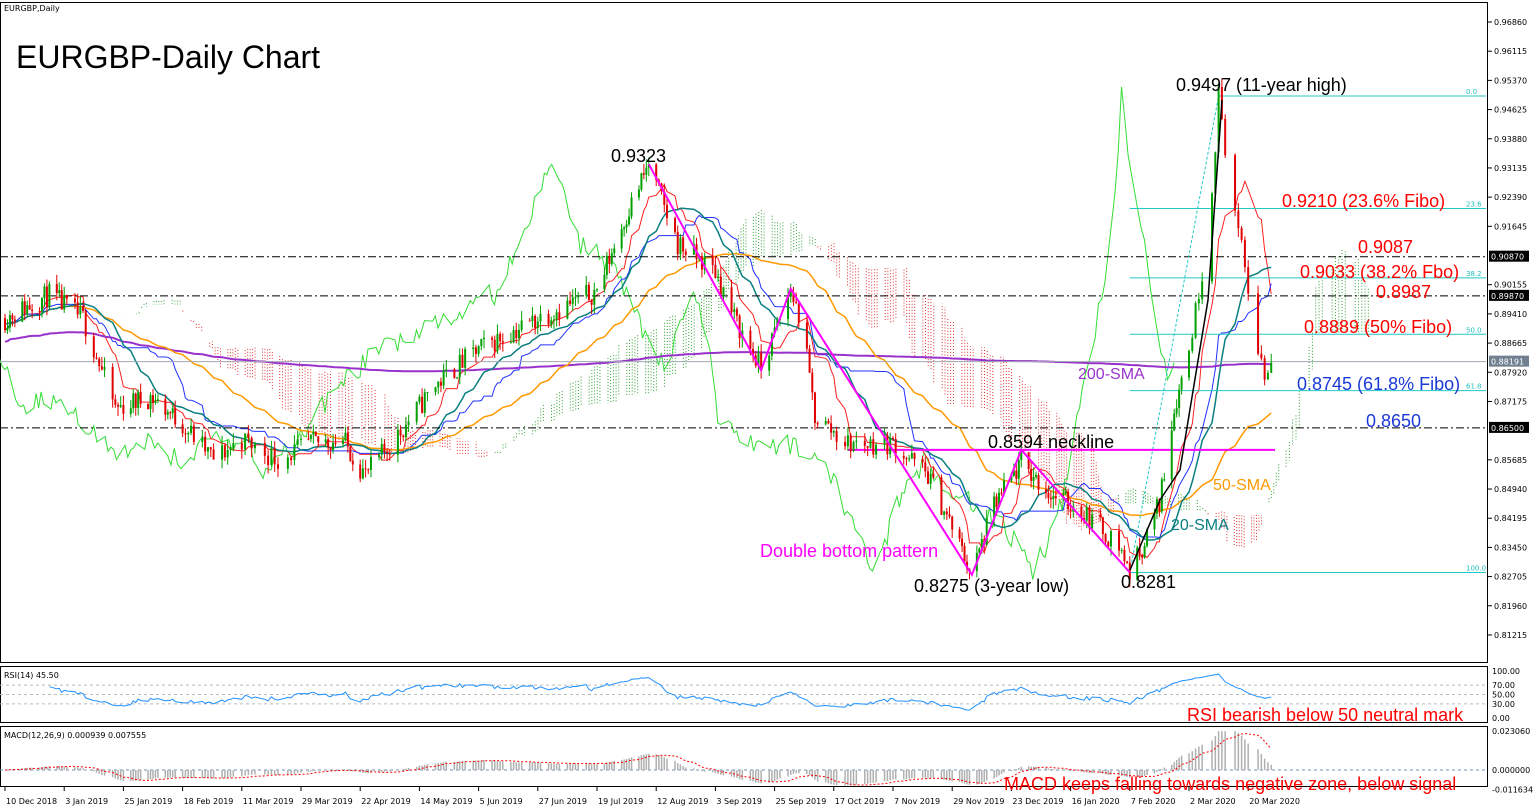  I want to click on price-tick-label: 0.85685, so click(1510, 460).